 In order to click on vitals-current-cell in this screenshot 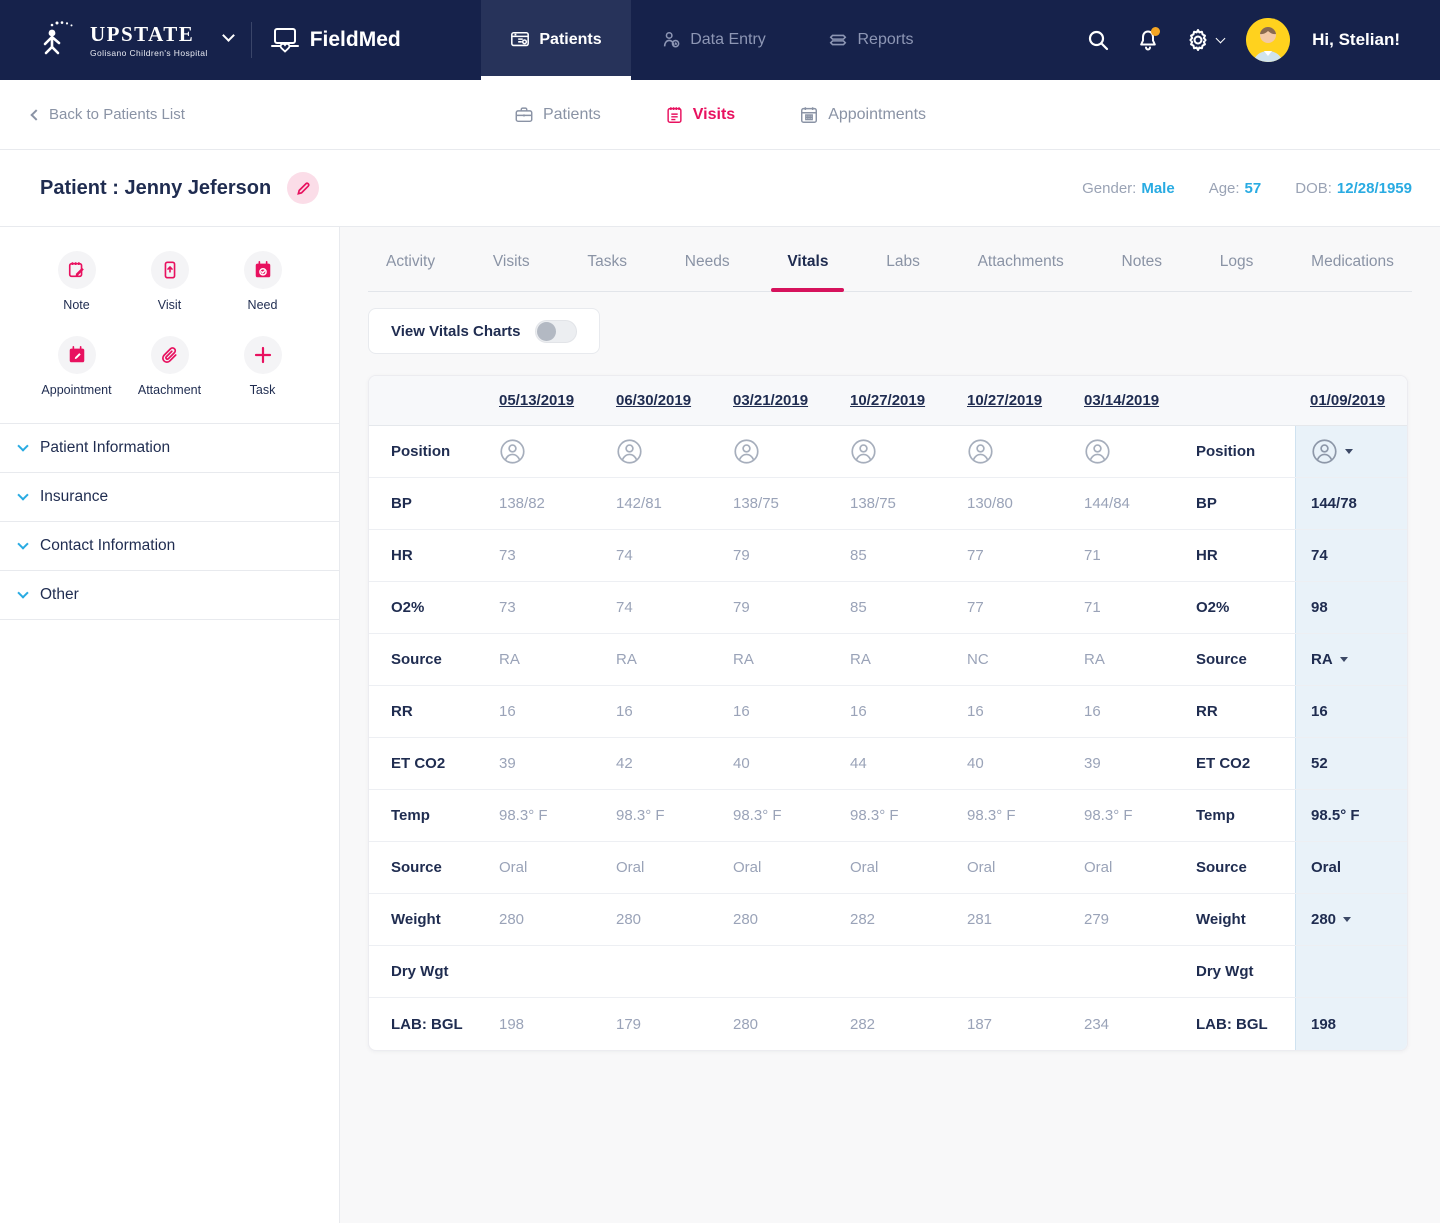, I will do `click(1351, 451)`.